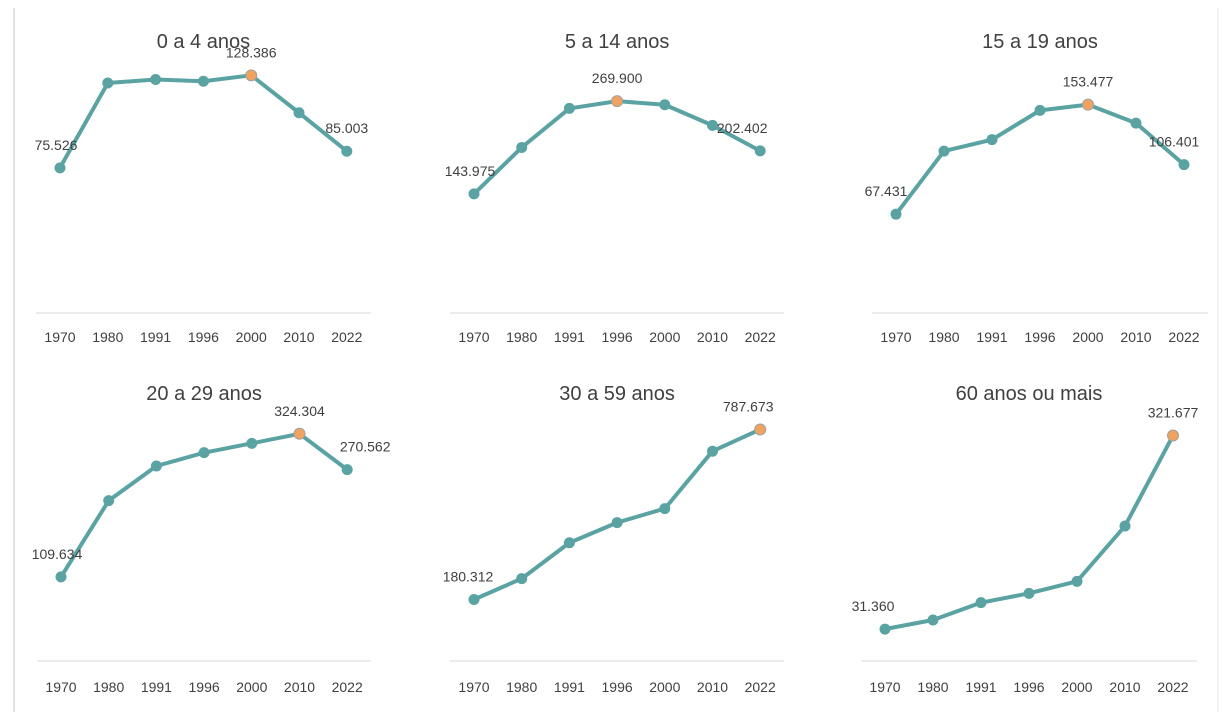  Describe the element at coordinates (203, 42) in the screenshot. I see `chart-title: 0 a 4 anos` at that location.